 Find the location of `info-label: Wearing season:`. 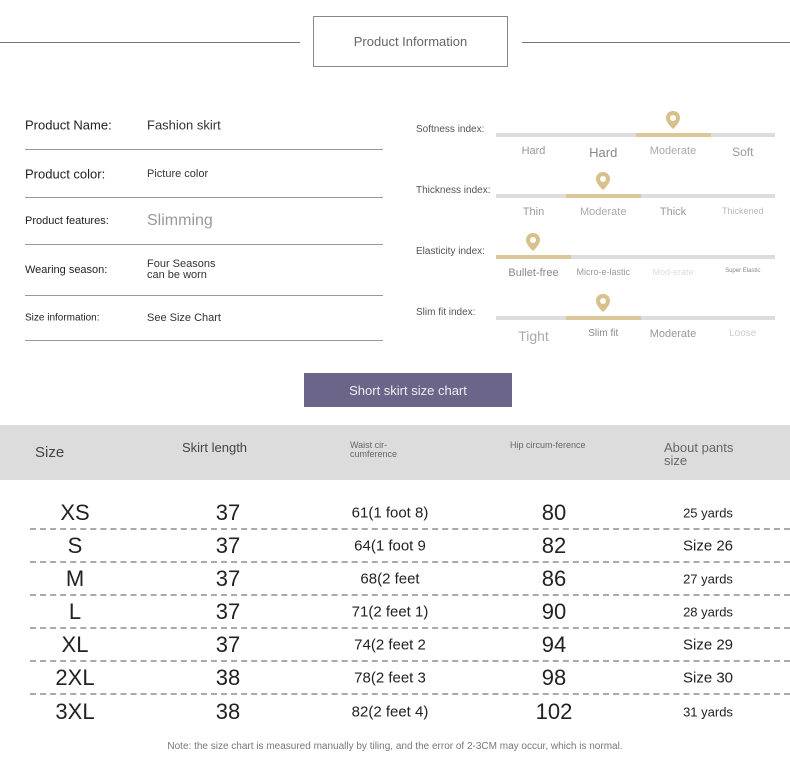

info-label: Wearing season: is located at coordinates (66, 270).